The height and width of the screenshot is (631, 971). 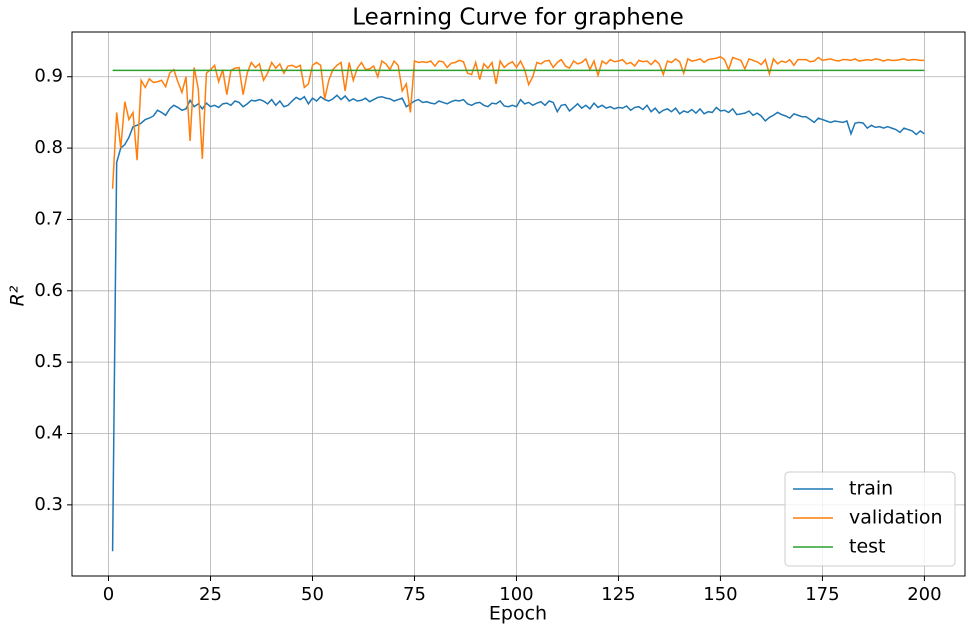 What do you see at coordinates (518, 614) in the screenshot?
I see `x-axis-label: Epoch` at bounding box center [518, 614].